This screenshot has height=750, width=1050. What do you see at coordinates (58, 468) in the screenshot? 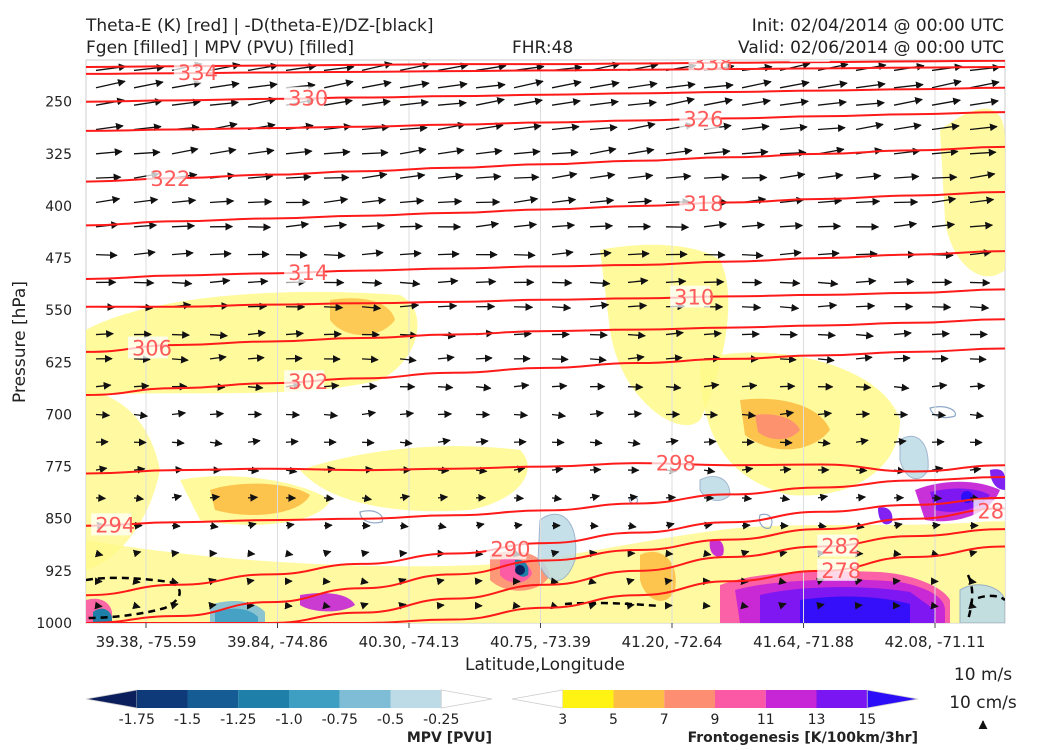
I see `y-tick-label: 775` at bounding box center [58, 468].